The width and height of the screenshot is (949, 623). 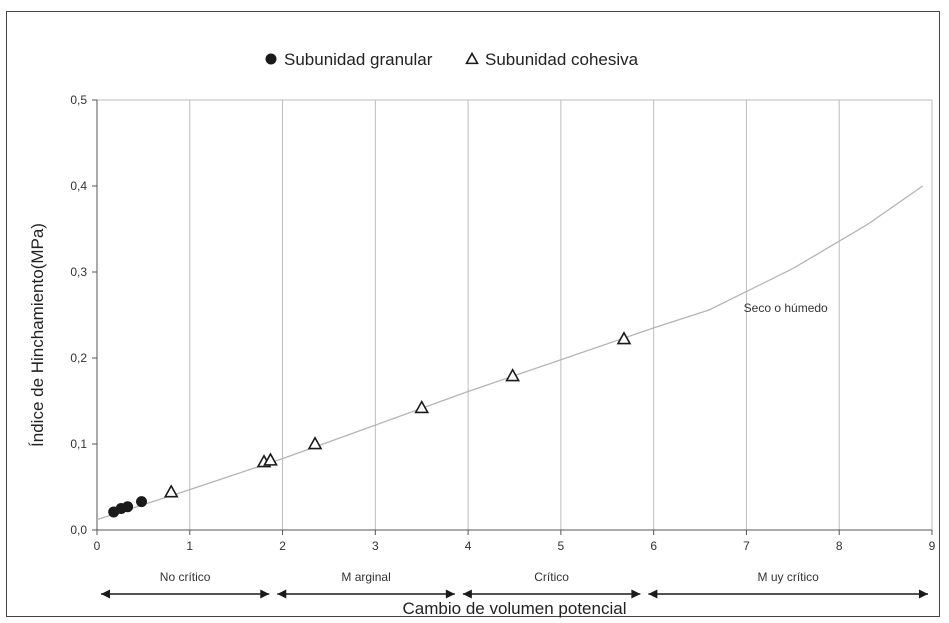 What do you see at coordinates (185, 577) in the screenshot?
I see `zone-label: No crítico` at bounding box center [185, 577].